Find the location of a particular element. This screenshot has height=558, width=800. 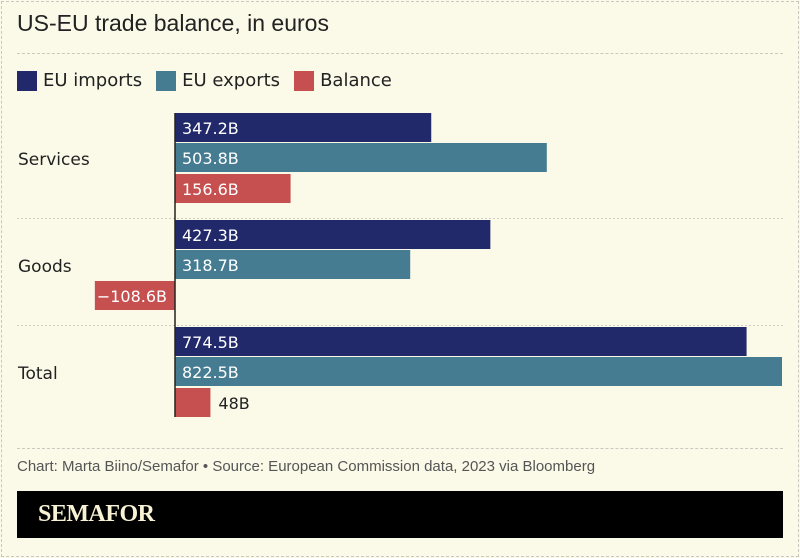

data-label: 503.8B is located at coordinates (210, 158).